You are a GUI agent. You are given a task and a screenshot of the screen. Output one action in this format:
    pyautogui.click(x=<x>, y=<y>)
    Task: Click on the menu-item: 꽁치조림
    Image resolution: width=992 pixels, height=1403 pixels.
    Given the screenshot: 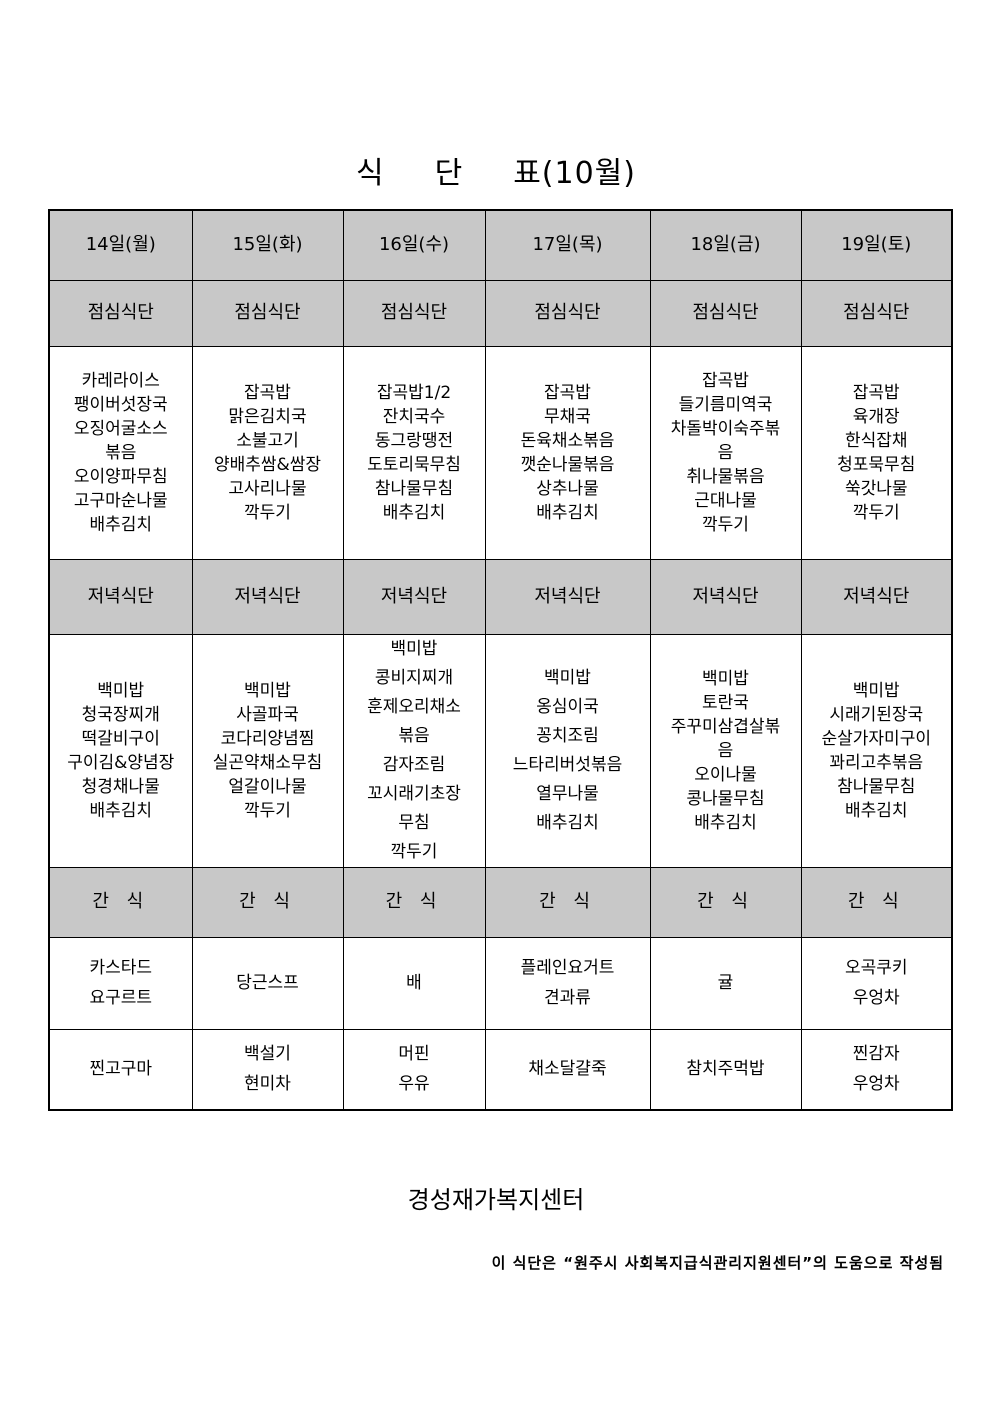 What is the action you would take?
    pyautogui.click(x=567, y=735)
    